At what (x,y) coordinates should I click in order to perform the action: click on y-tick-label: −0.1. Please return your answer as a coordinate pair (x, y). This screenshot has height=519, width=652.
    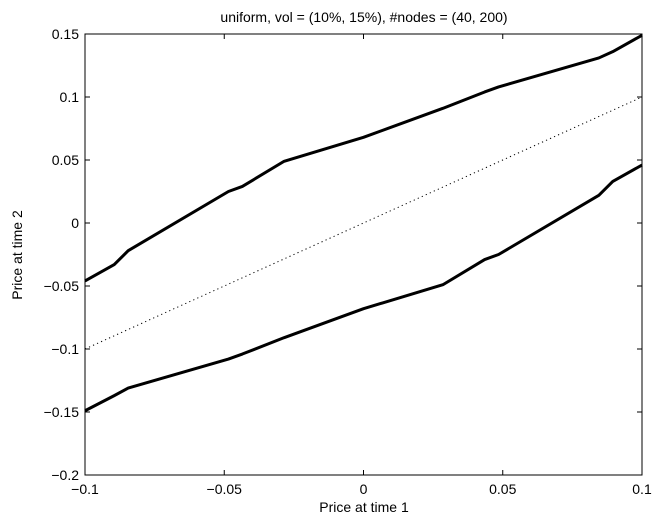
    Looking at the image, I should click on (65, 349).